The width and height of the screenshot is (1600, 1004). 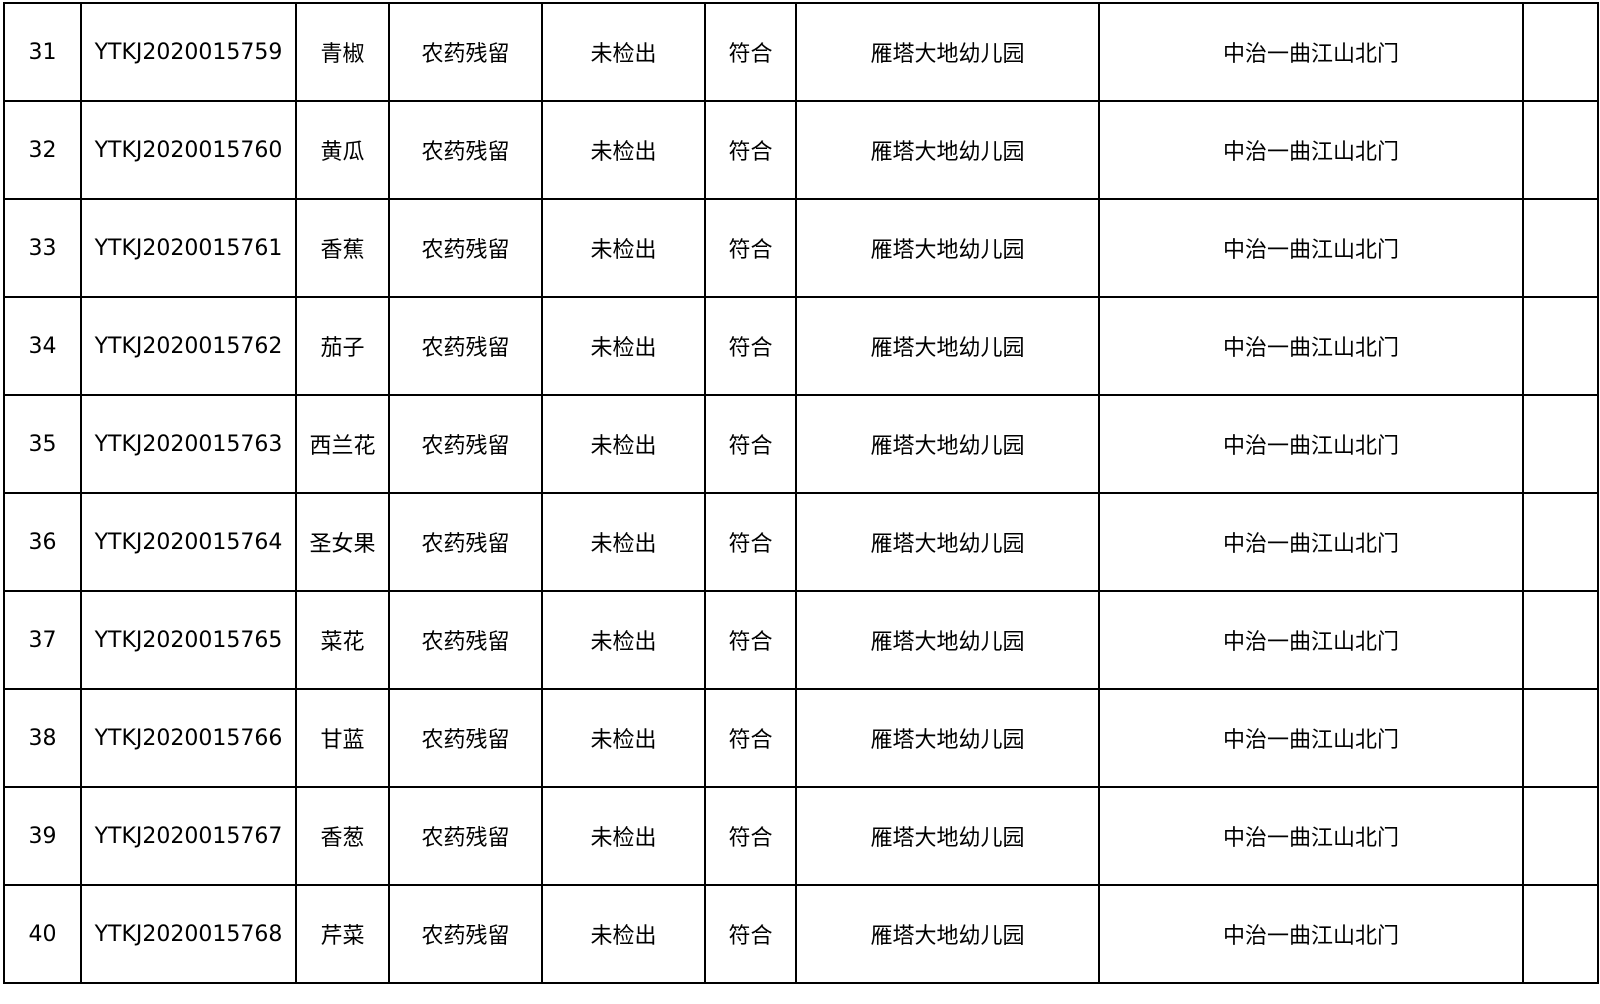 What do you see at coordinates (188, 640) in the screenshot?
I see `sample-code-cell: YTKJ2020015765` at bounding box center [188, 640].